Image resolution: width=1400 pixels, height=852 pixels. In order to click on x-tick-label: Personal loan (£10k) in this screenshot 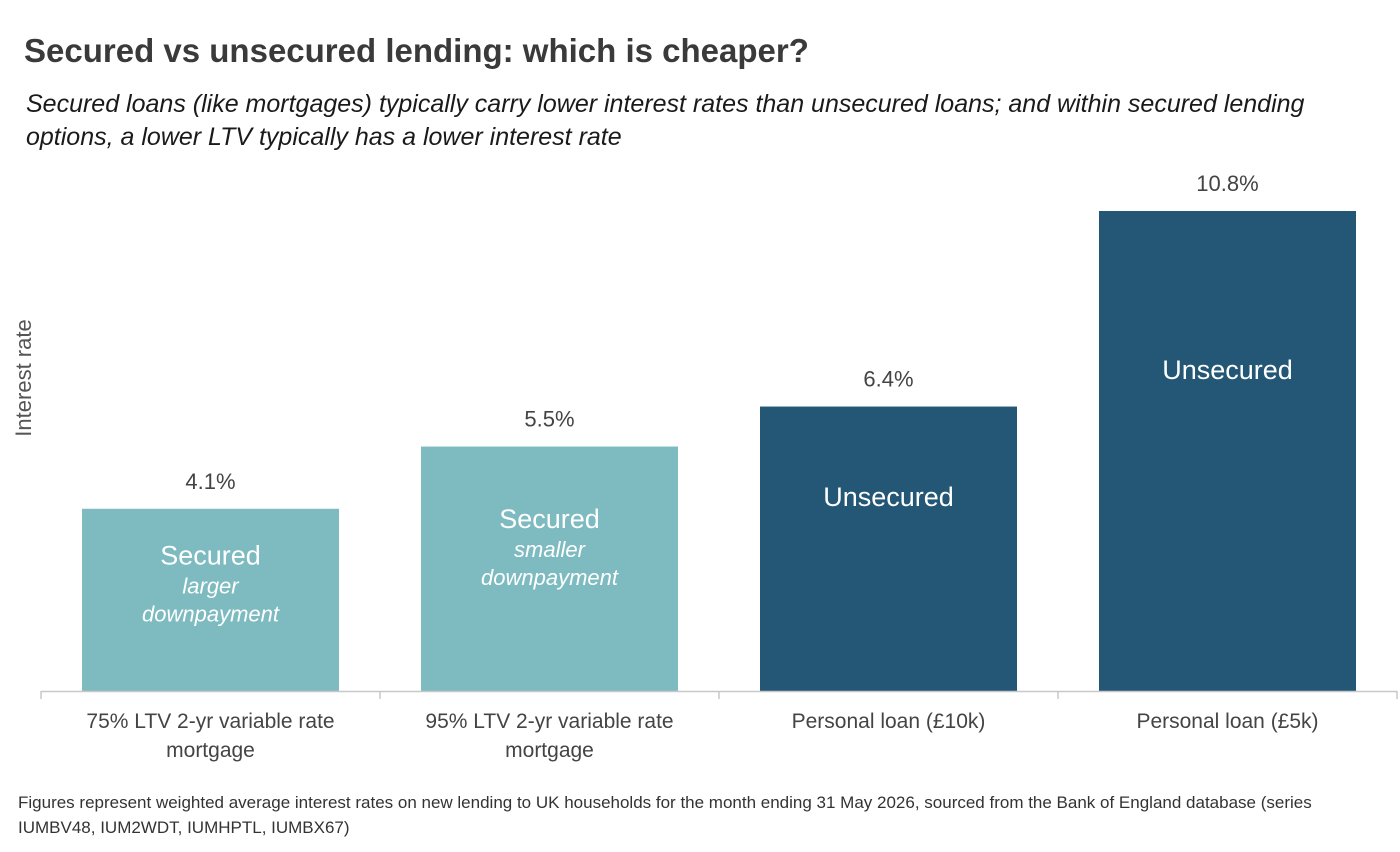, I will do `click(889, 721)`.